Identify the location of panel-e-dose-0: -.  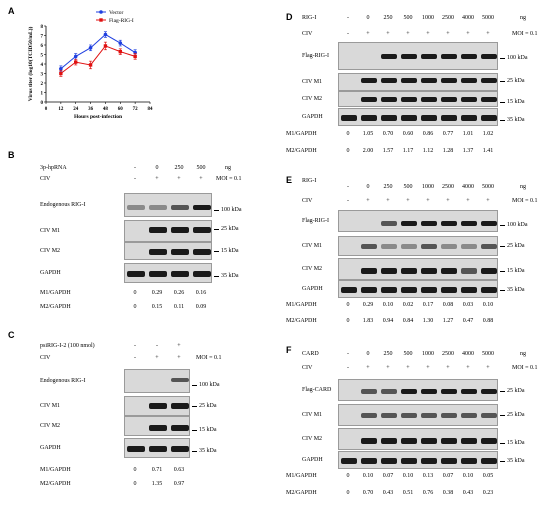
(348, 187).